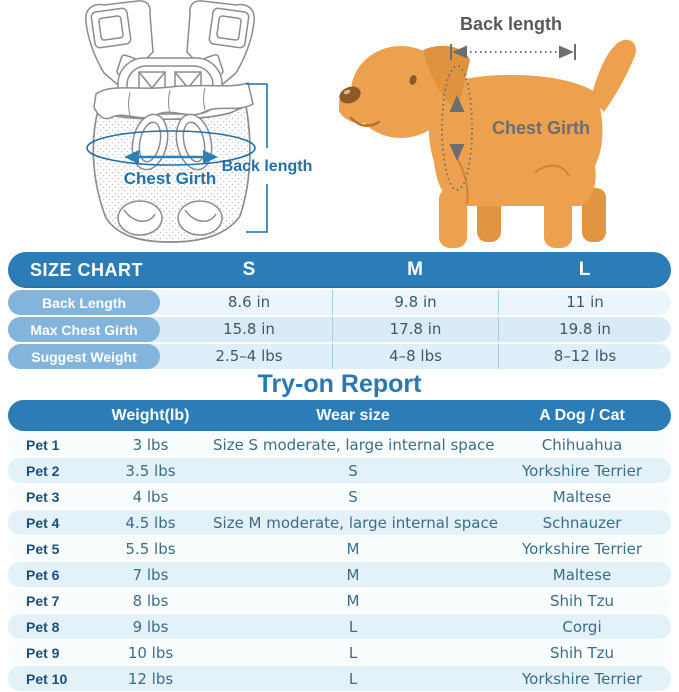 The image size is (679, 692). What do you see at coordinates (353, 415) in the screenshot?
I see `tryon-col-wear-size: Wear size` at bounding box center [353, 415].